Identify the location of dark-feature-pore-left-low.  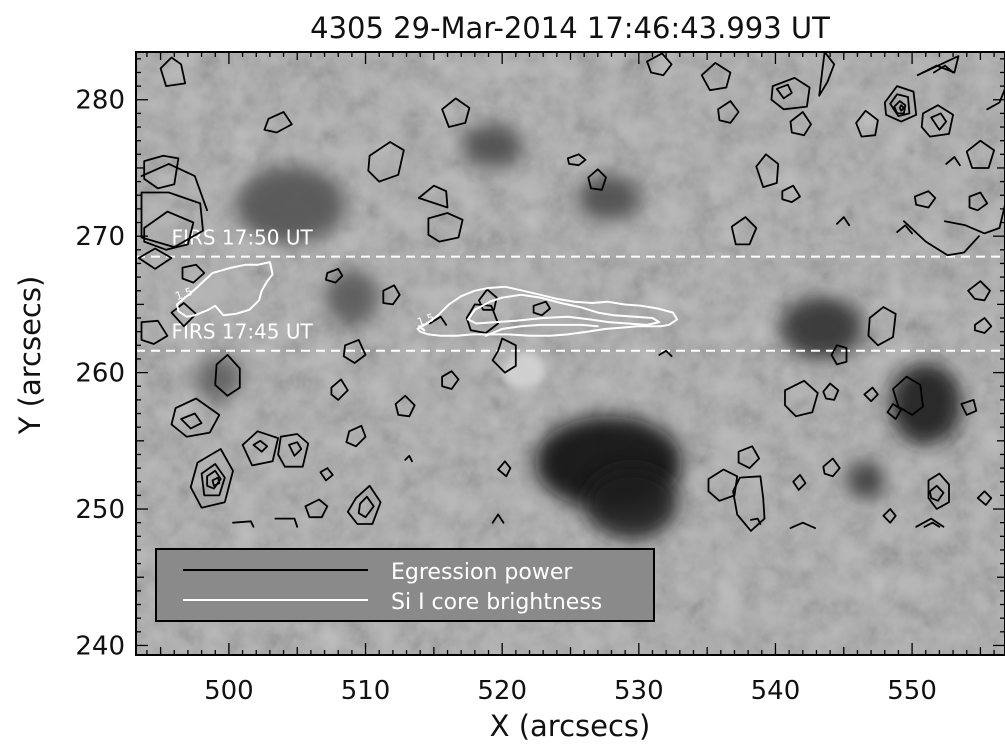
(219, 378).